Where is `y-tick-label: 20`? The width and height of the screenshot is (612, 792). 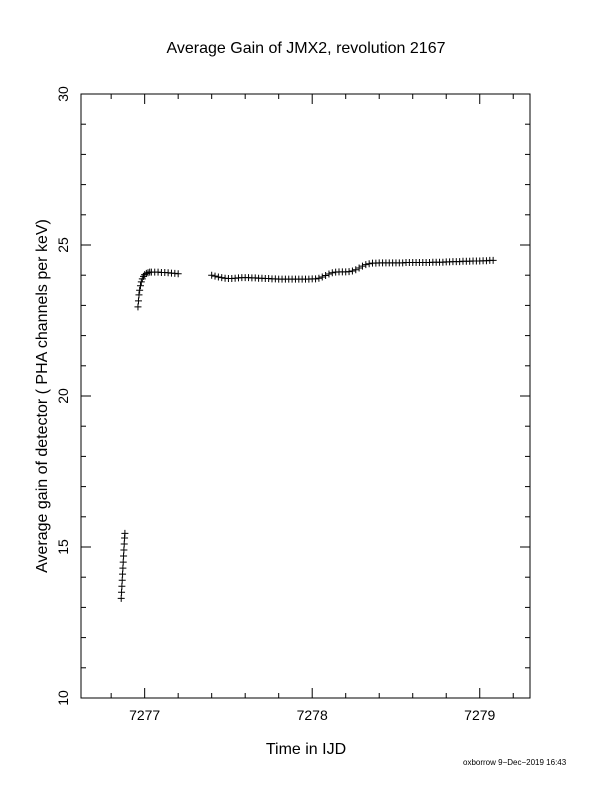 y-tick-label: 20 is located at coordinates (63, 396).